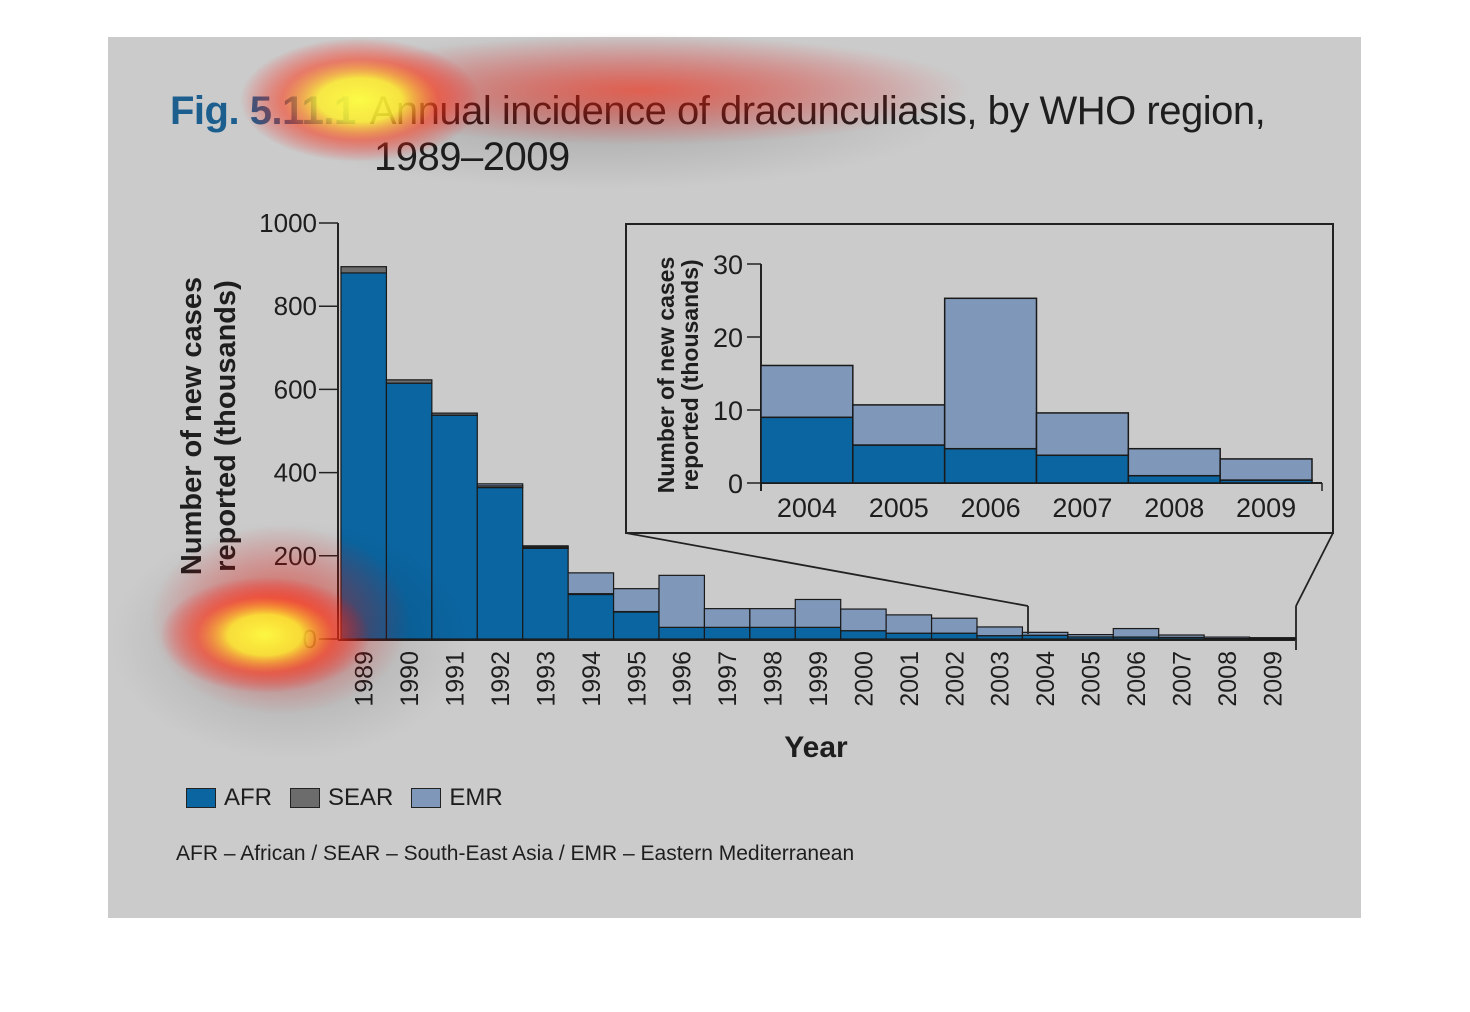  Describe the element at coordinates (1182, 679) in the screenshot. I see `x-tick-label: 2007` at that location.